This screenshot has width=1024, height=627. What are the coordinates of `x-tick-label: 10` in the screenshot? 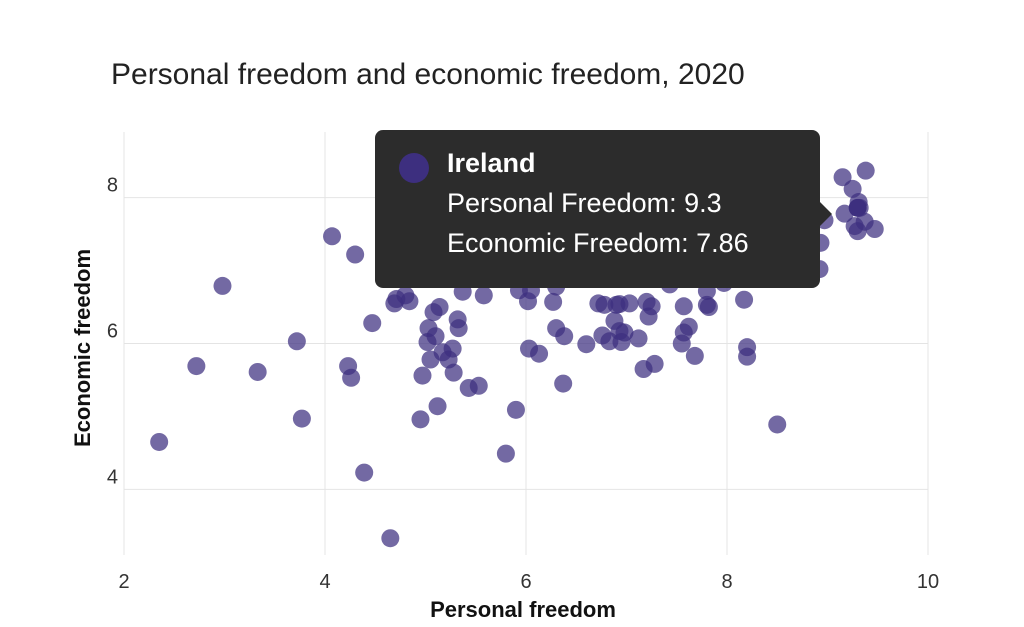 It's located at (928, 582).